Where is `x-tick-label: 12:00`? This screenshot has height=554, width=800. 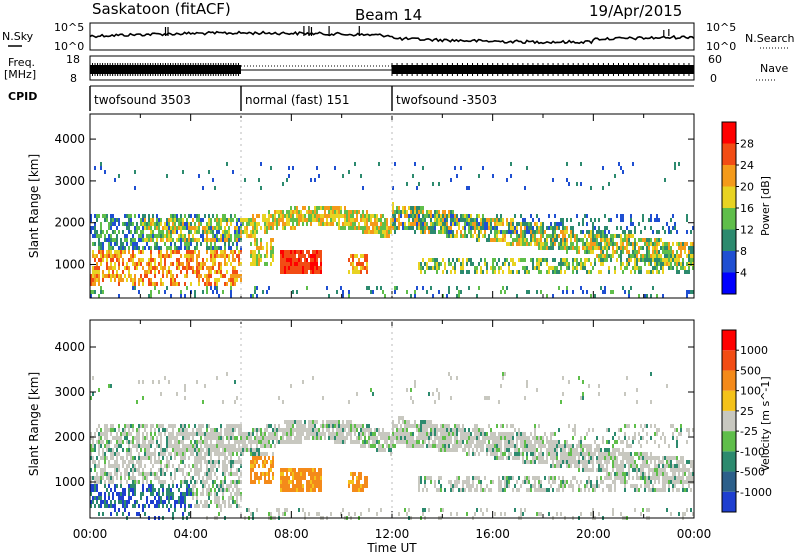 x-tick-label: 12:00 is located at coordinates (392, 534).